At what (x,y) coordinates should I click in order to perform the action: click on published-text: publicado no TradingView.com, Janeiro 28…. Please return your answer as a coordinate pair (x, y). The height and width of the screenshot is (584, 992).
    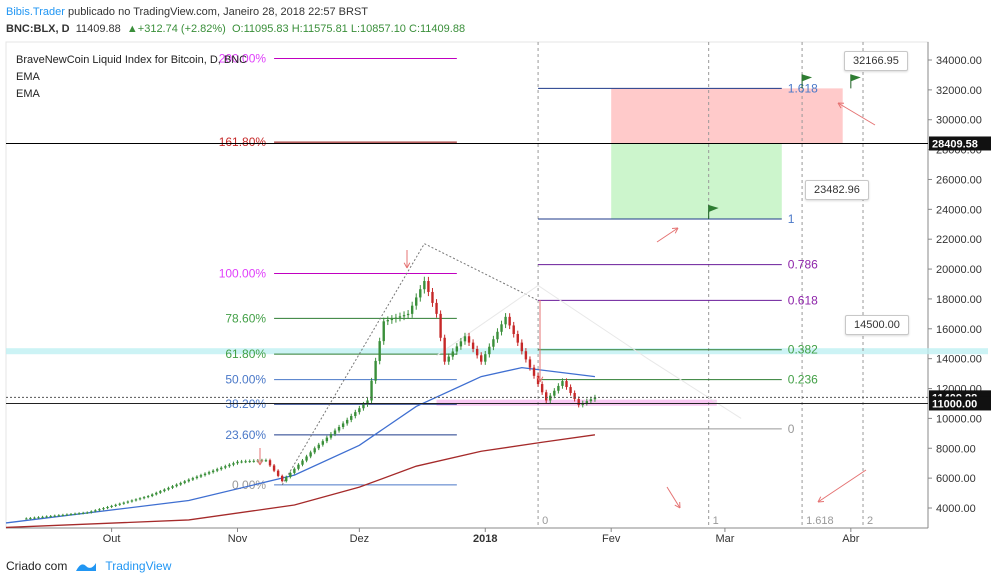
    Looking at the image, I should click on (217, 12).